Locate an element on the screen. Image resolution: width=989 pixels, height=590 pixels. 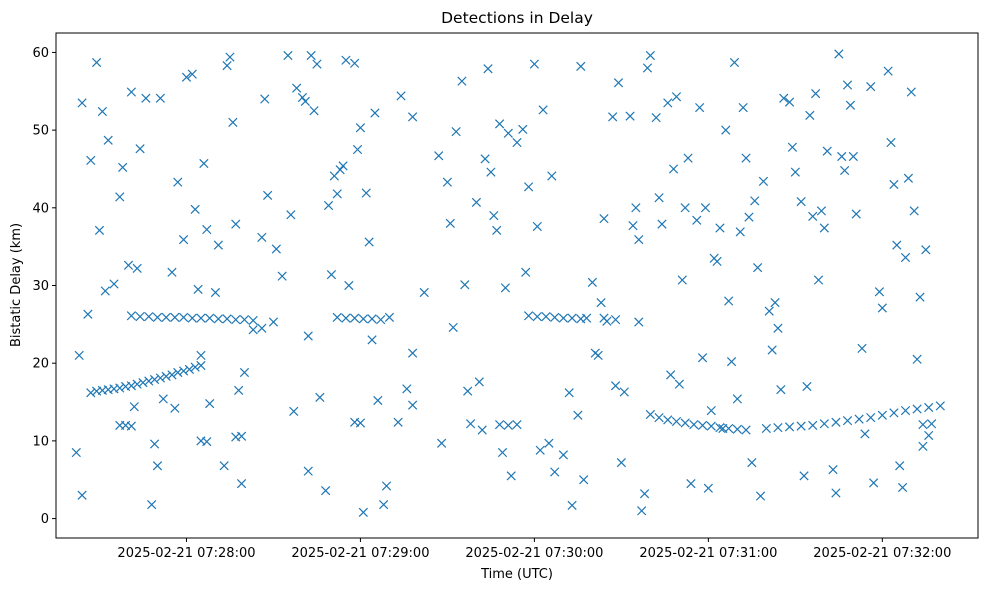
y-tick-label: 0 is located at coordinates (45, 519).